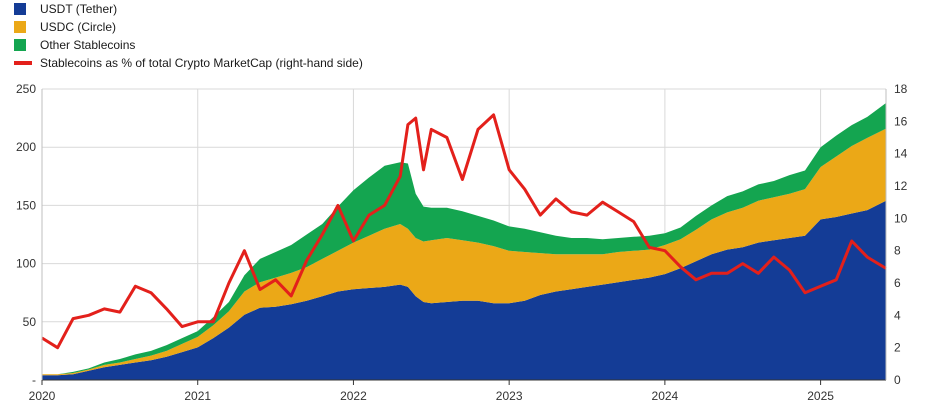  Describe the element at coordinates (897, 315) in the screenshot. I see `y-right-tick-label: 4` at that location.